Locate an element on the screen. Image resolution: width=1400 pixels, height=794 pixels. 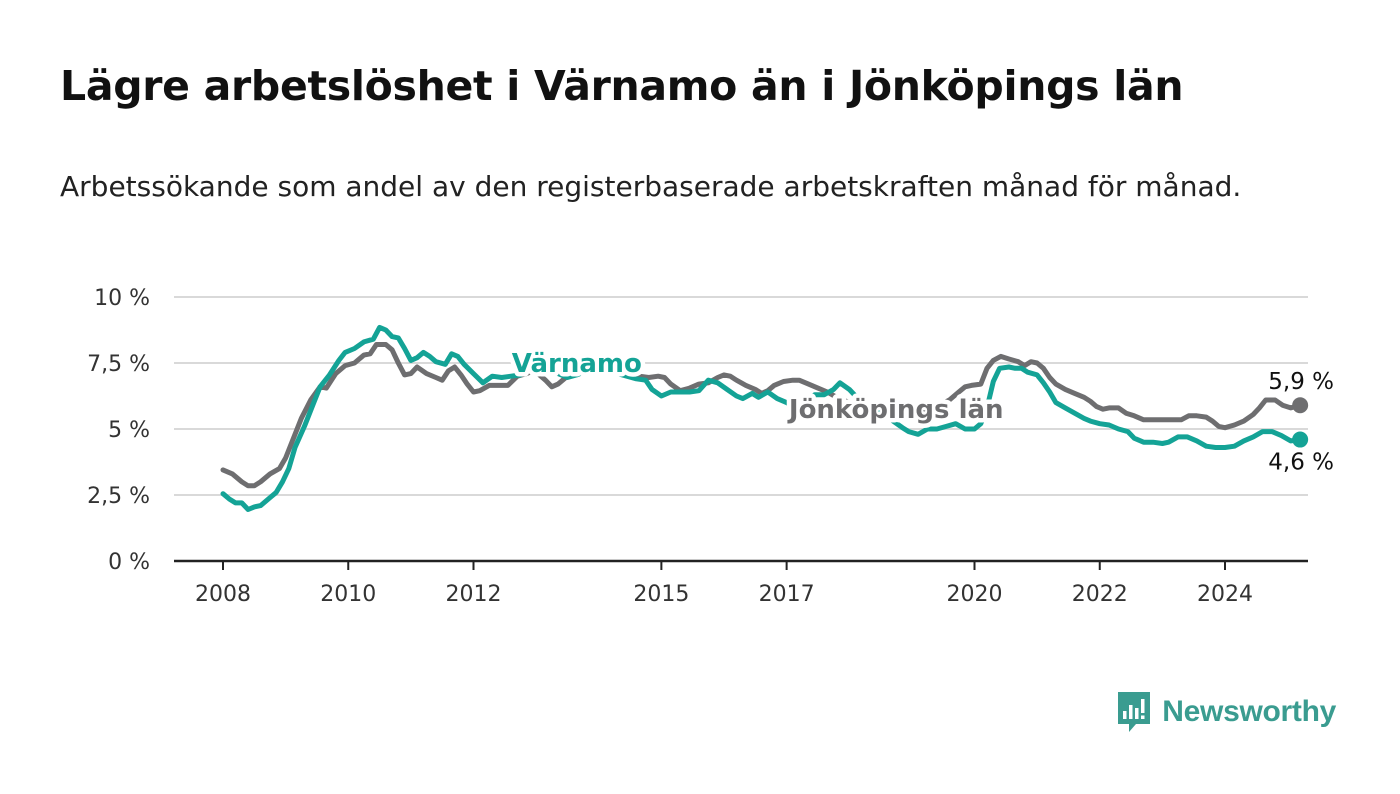
x-tick-label: 2024 is located at coordinates (1225, 594).